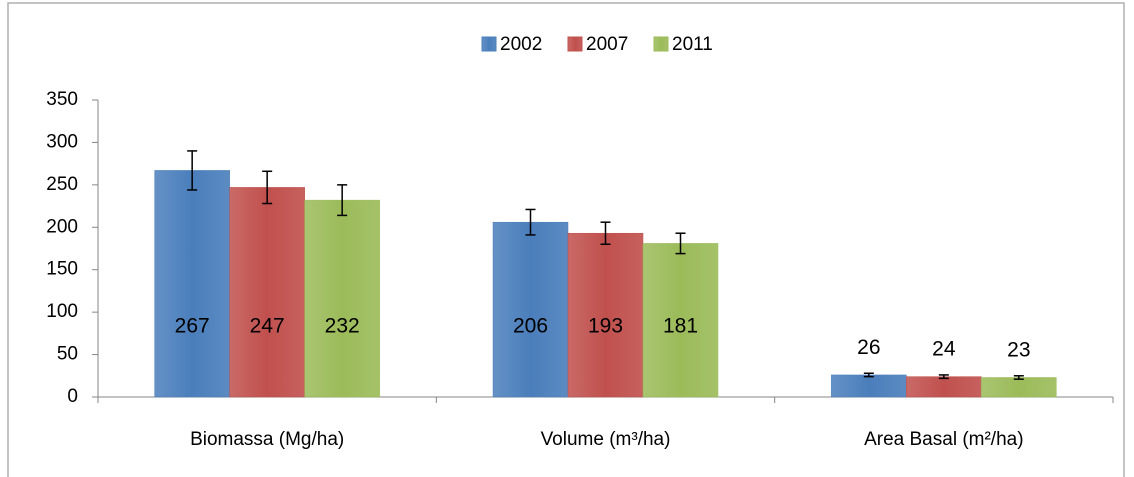  What do you see at coordinates (67, 354) in the screenshot?
I see `y-tick-label: 50` at bounding box center [67, 354].